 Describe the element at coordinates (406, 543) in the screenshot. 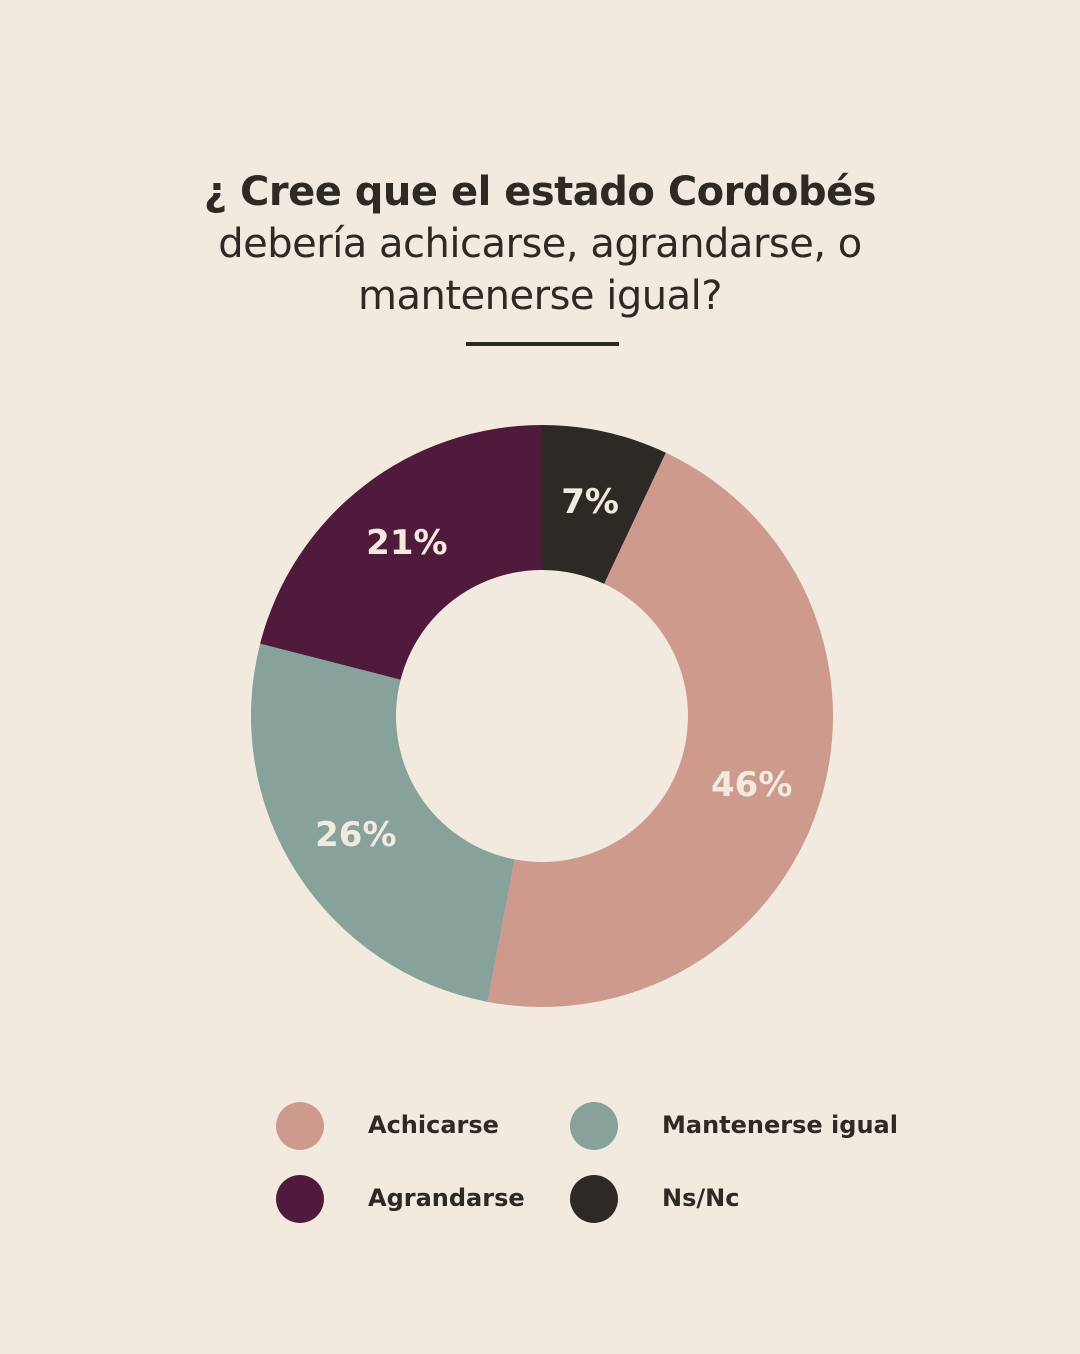

I see `slice-label: 21%` at that location.